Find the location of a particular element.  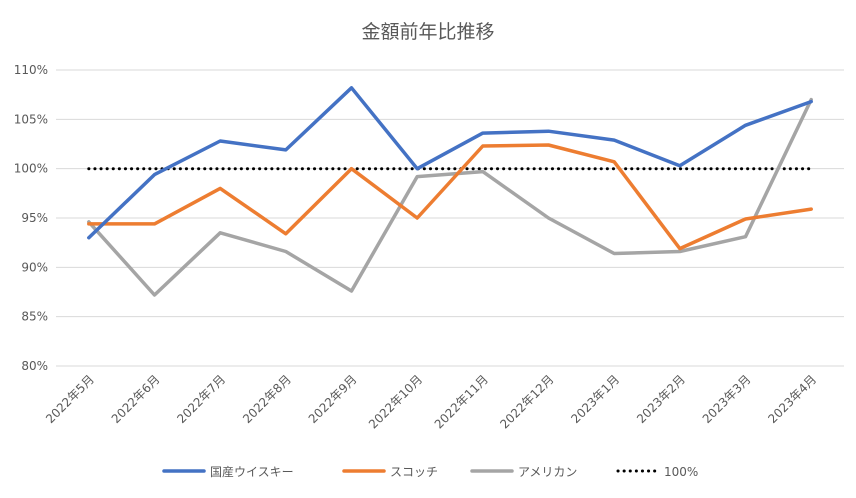

x-tick-label: 2022年10月 is located at coordinates (395, 401).